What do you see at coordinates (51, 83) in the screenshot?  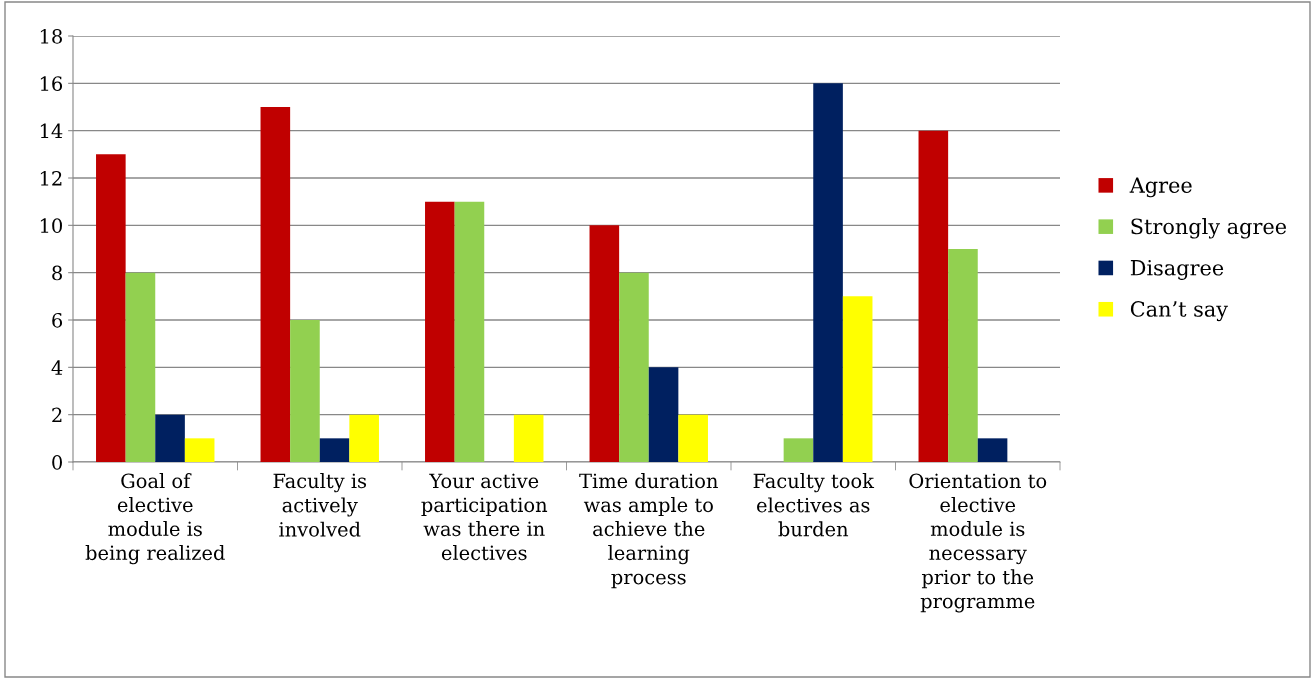 I see `y-tick-label: 16` at bounding box center [51, 83].